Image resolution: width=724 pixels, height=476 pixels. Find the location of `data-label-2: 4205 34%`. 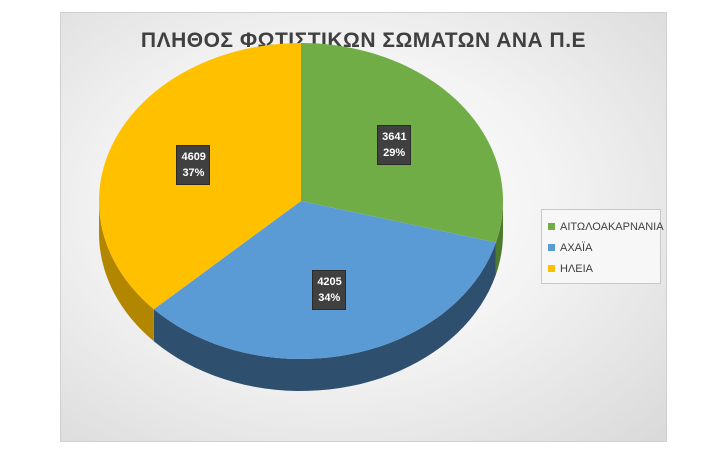

data-label-2: 4205 34% is located at coordinates (329, 289).